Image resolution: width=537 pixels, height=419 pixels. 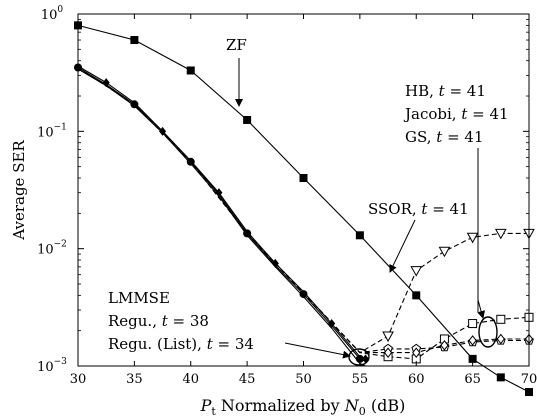 I want to click on y-tick-label: 10⁻¹, so click(x=52, y=131).